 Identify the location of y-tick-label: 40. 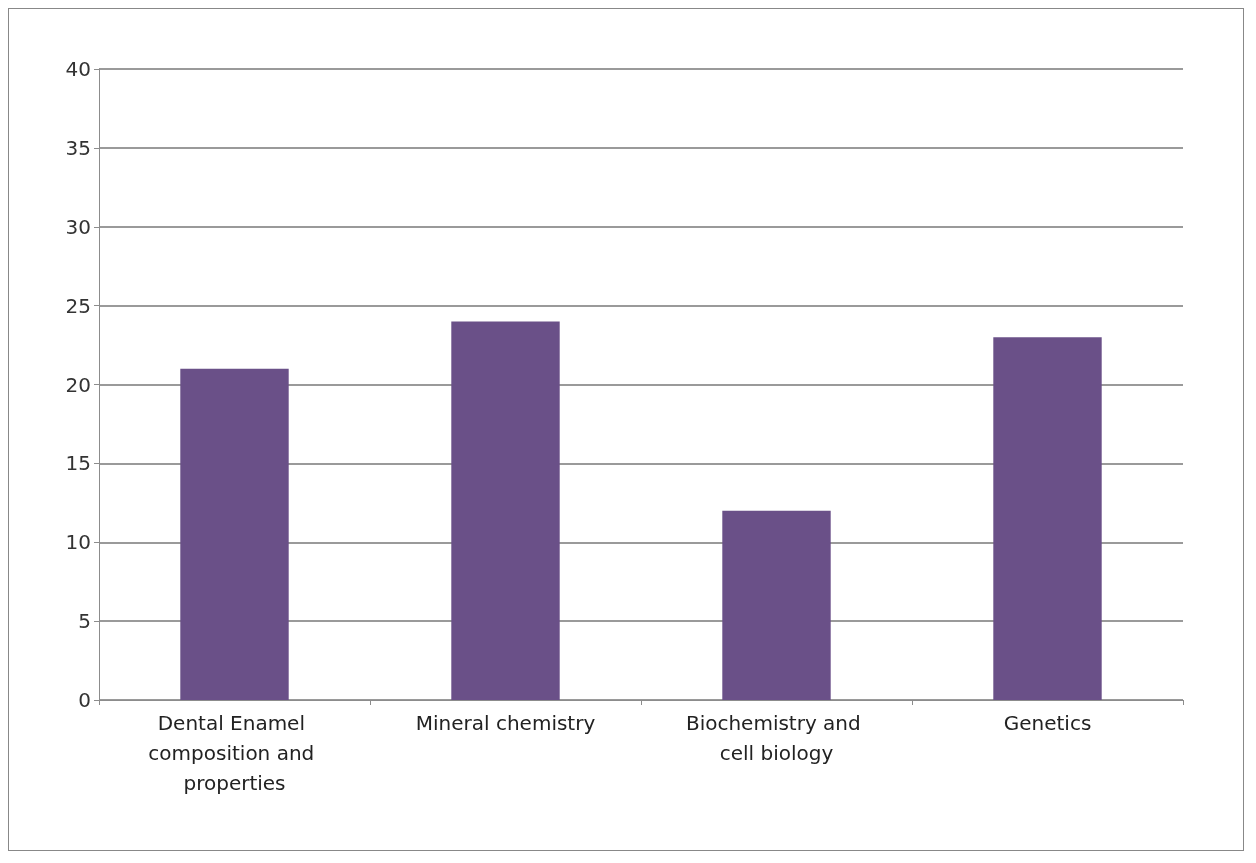
(78, 69).